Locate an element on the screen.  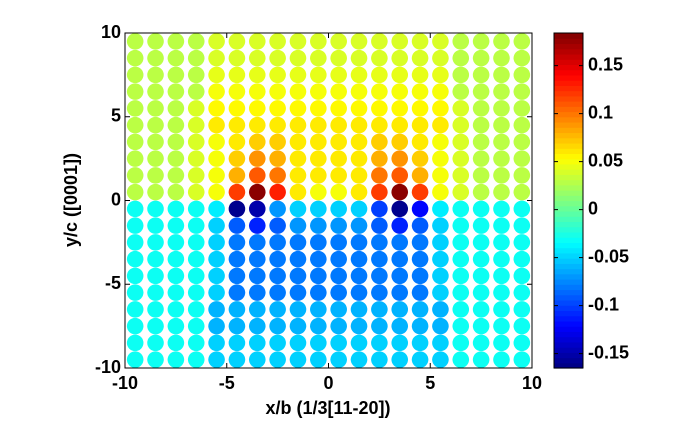
colorbar-tick-label: 0.1 is located at coordinates (600, 112).